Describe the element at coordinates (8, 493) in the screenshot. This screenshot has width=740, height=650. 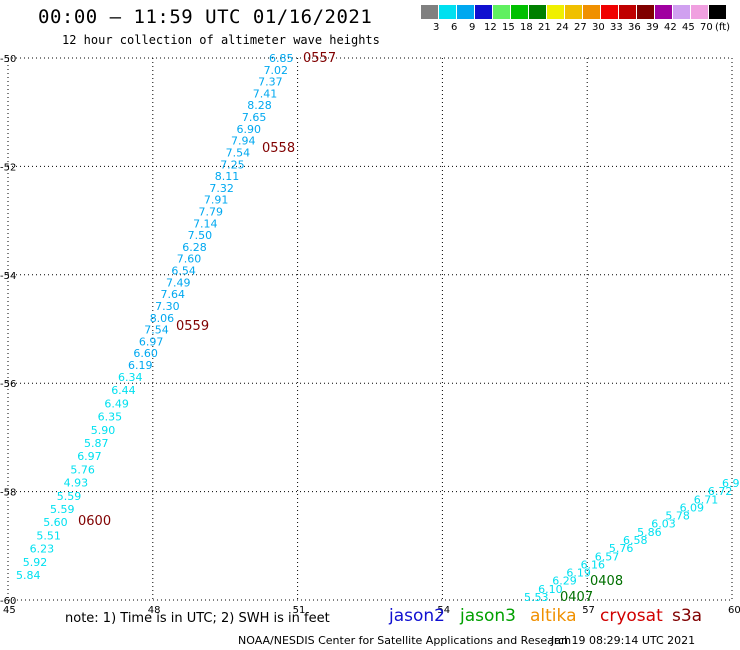
I see `y-tick-label: -58` at that location.